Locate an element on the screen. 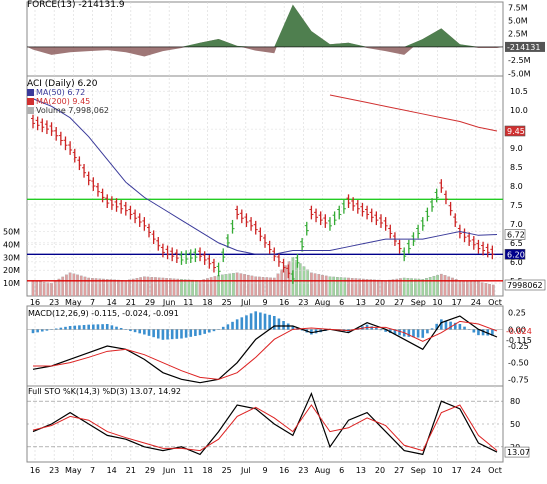 This screenshot has height=484, width=547. x-tick-label-mid: Oct is located at coordinates (495, 302).